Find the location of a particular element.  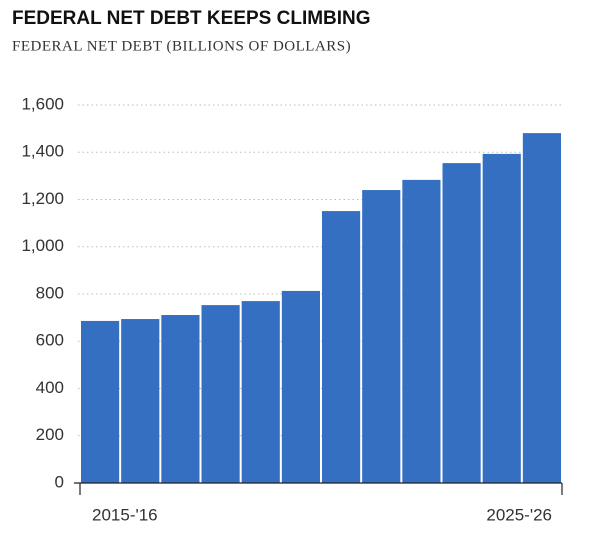

y-tick-label: 600 is located at coordinates (50, 340).